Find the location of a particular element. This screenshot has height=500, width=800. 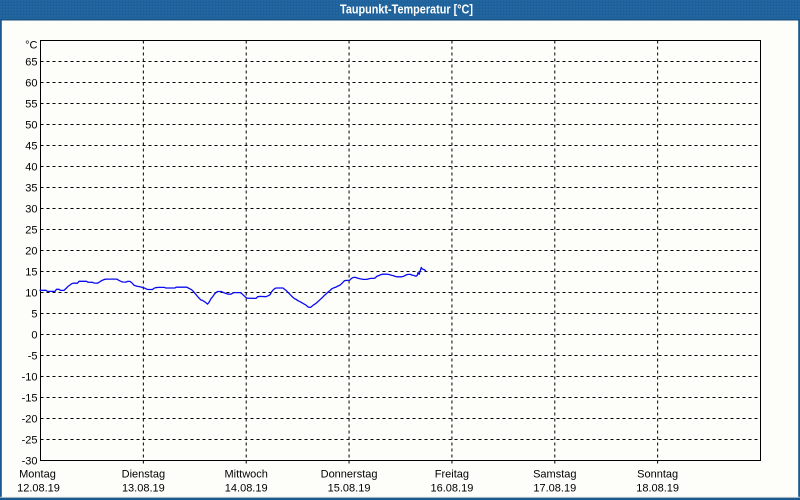

svg-text: Taupunkt-Temperatur [°C] is located at coordinates (406, 8).